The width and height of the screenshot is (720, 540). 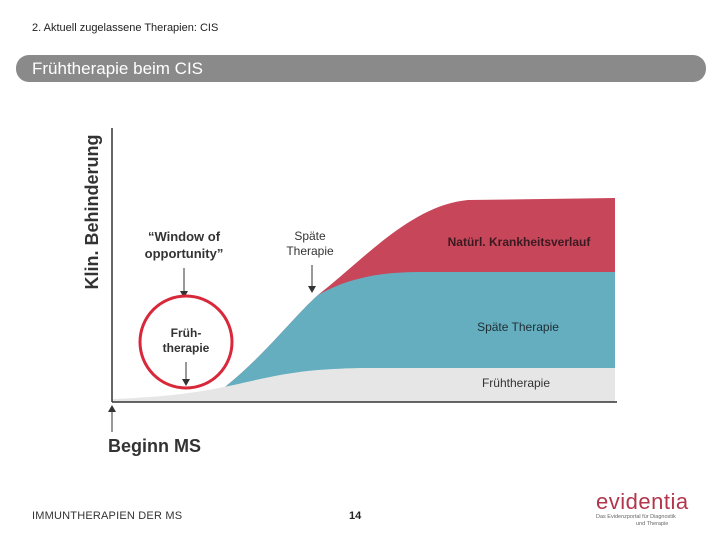 What do you see at coordinates (310, 251) in the screenshot?
I see `spaete-label-line2: Therapie` at bounding box center [310, 251].